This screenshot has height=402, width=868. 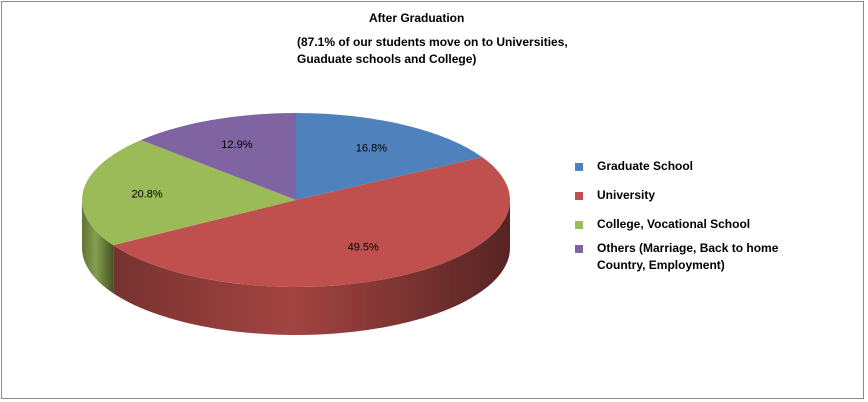 I want to click on pie-side-college-vocational-schoo, so click(x=98, y=247).